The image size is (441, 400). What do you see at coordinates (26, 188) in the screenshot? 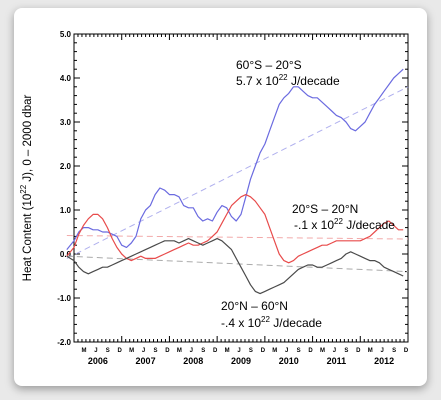
I see `y-axis-label: Heat Content (1022 J), 0 – 2000 dbar` at bounding box center [26, 188].